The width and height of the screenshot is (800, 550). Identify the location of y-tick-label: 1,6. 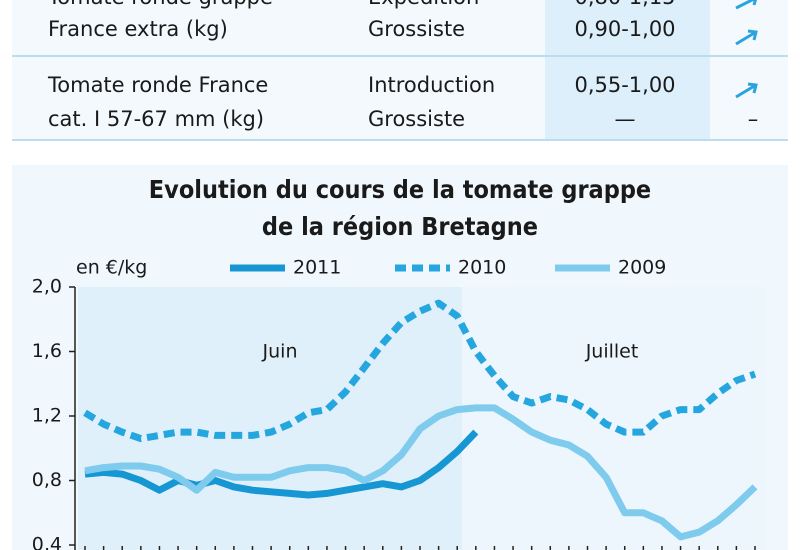
(47, 351).